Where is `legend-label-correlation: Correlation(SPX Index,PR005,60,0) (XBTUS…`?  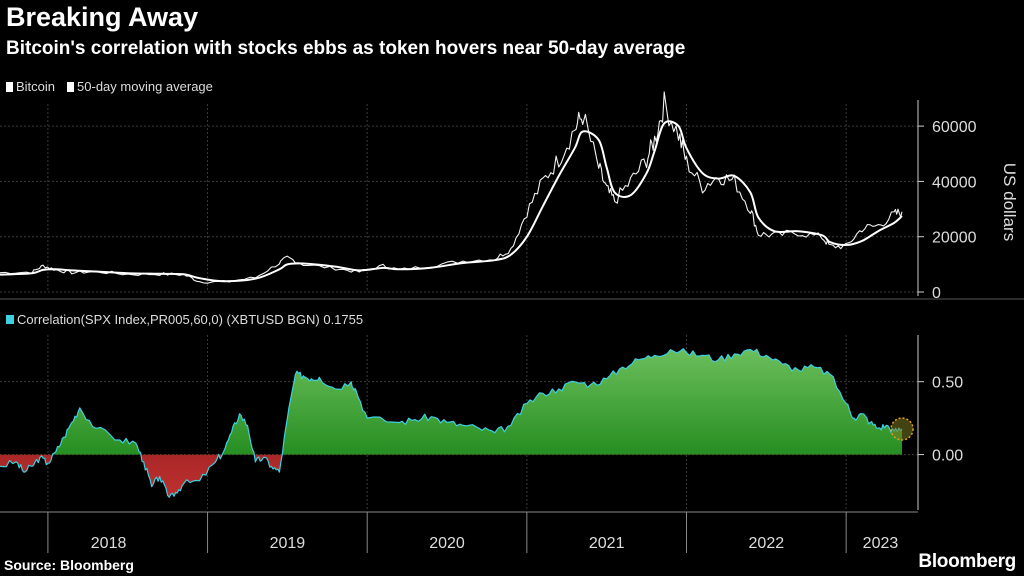
legend-label-correlation: Correlation(SPX Index,PR005,60,0) (XBTUS… is located at coordinates (190, 319).